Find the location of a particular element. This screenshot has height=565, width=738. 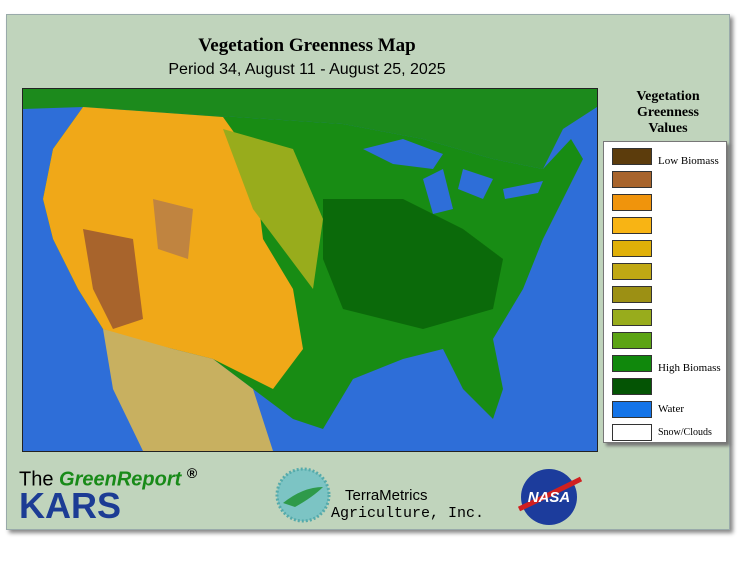

nasa-text: NASA is located at coordinates (549, 497).